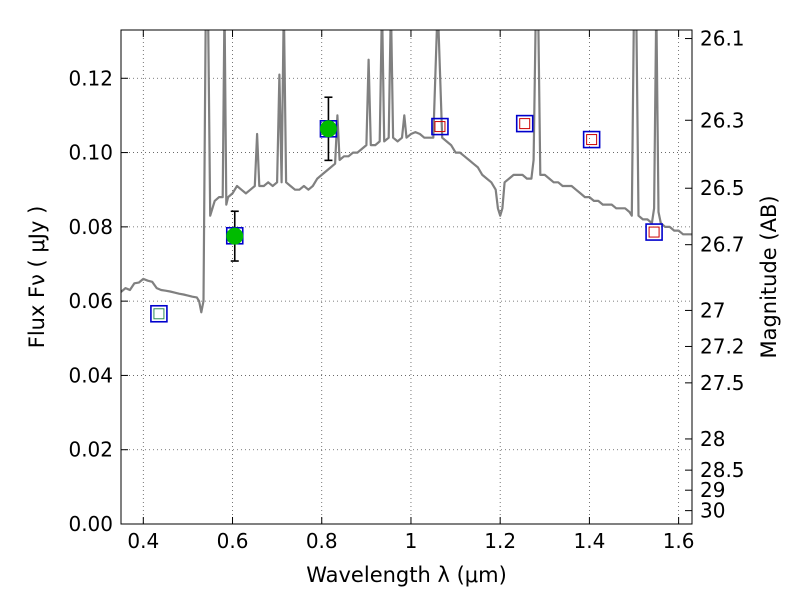 This screenshot has height=600, width=800. What do you see at coordinates (90, 301) in the screenshot?
I see `y-tick-label-3: 0.06` at bounding box center [90, 301].